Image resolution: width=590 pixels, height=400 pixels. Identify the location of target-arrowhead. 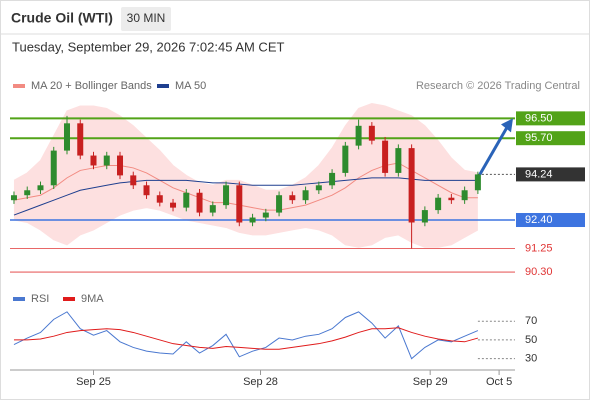
(507, 125).